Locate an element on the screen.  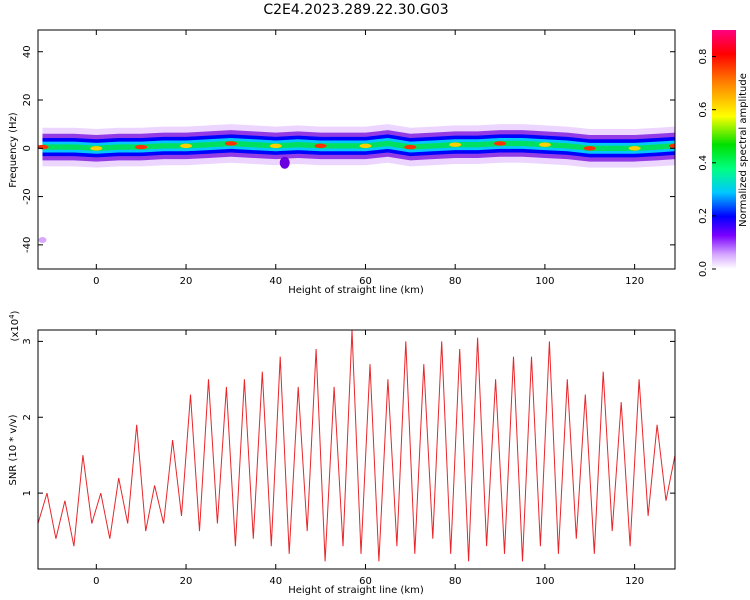
colorbar-tick-label: 0.0 is located at coordinates (703, 269).